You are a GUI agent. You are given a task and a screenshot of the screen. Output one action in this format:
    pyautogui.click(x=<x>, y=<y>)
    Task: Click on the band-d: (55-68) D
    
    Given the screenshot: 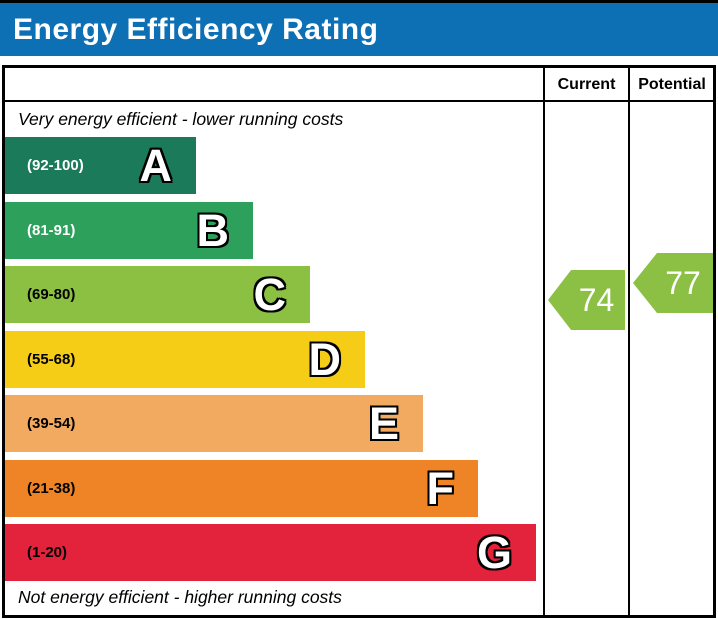 What is the action you would take?
    pyautogui.click(x=185, y=359)
    